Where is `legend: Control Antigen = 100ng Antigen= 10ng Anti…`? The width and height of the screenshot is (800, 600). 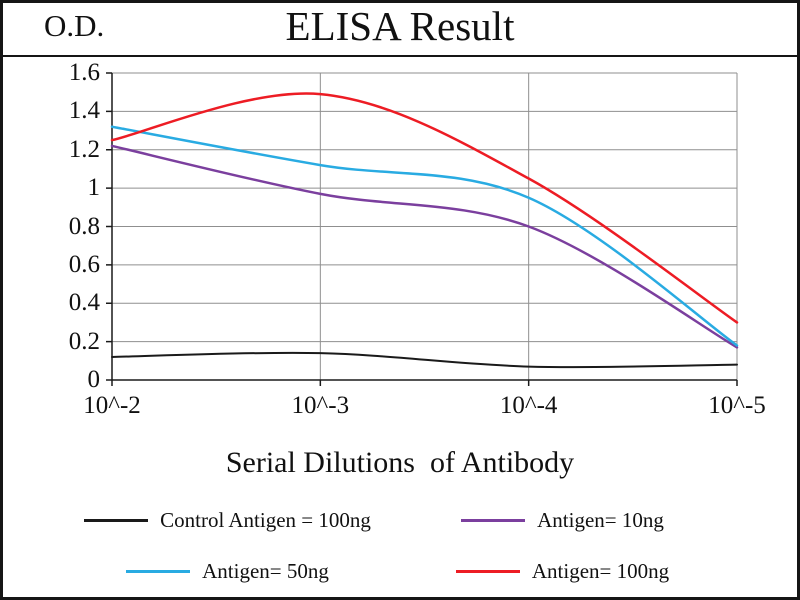
legend: Control Antigen = 100ng Antigen= 10ng Anti… is located at coordinates (395, 546).